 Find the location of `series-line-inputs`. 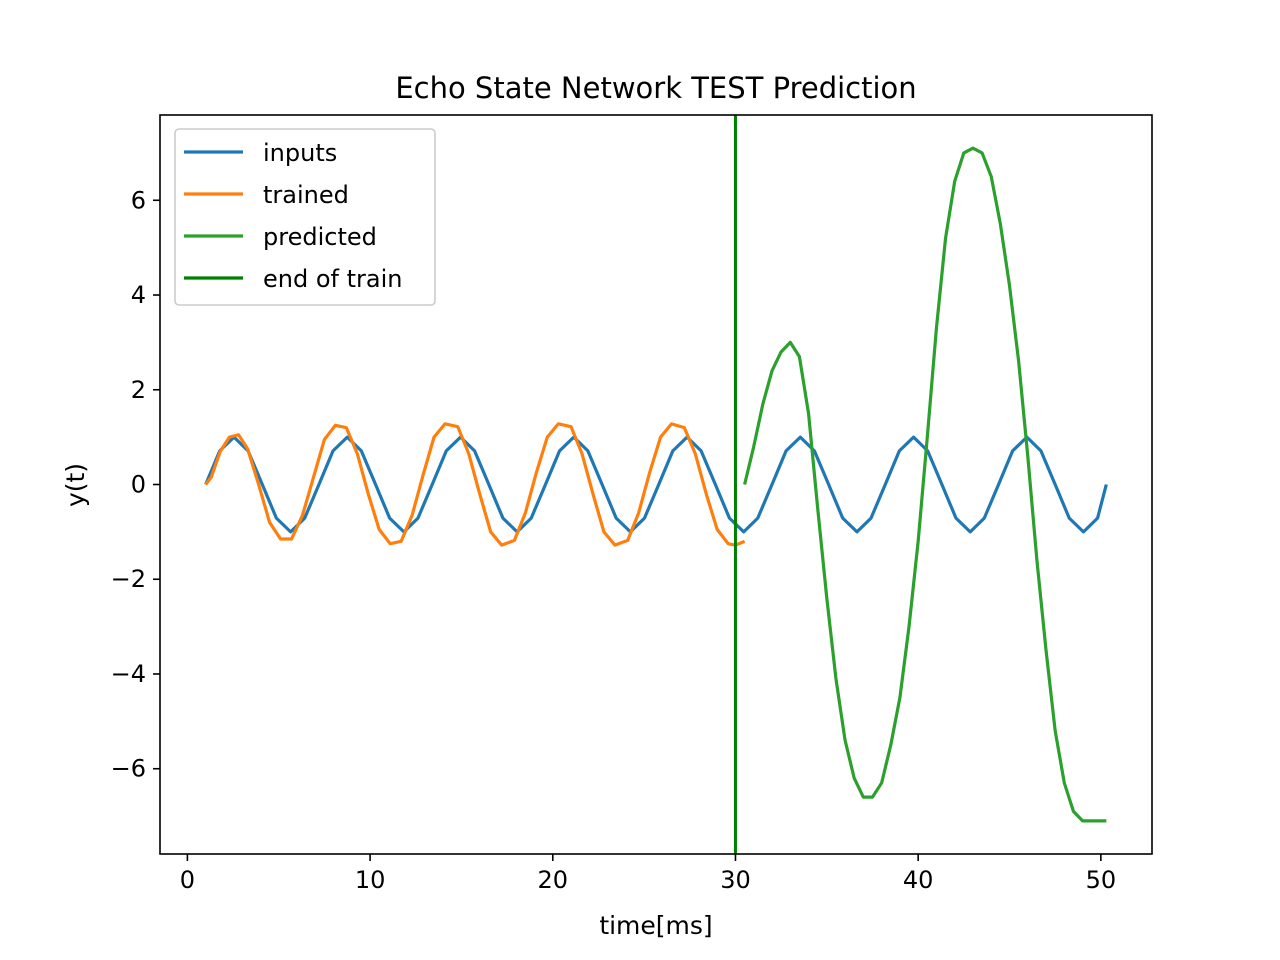

series-line-inputs is located at coordinates (656, 484).